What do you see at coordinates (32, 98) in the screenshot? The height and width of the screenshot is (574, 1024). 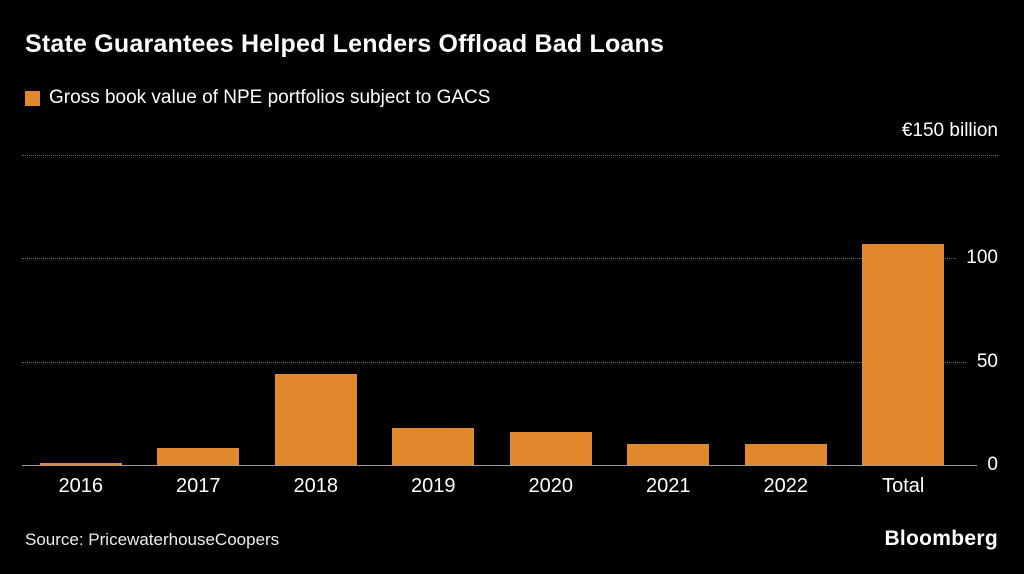 I see `legend-swatch-icon` at bounding box center [32, 98].